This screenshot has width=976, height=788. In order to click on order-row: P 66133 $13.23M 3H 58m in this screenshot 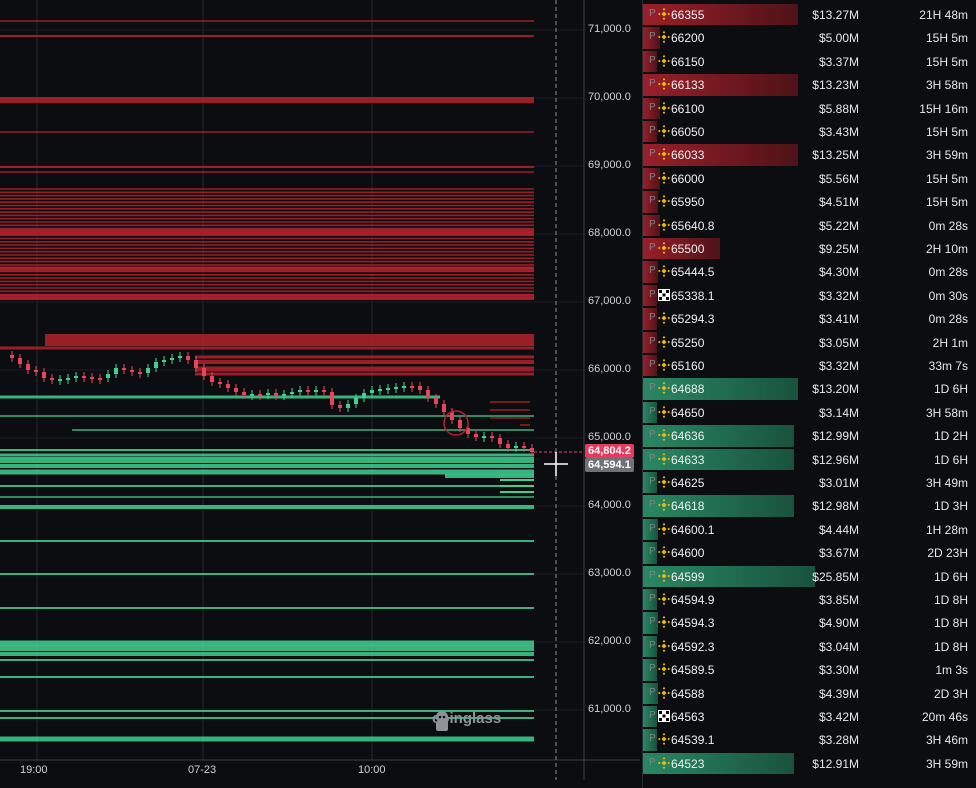, I will do `click(809, 84)`.